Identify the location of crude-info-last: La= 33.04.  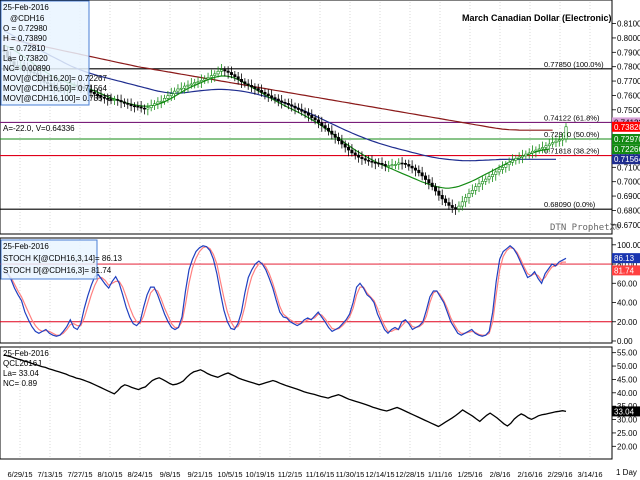
(21, 373).